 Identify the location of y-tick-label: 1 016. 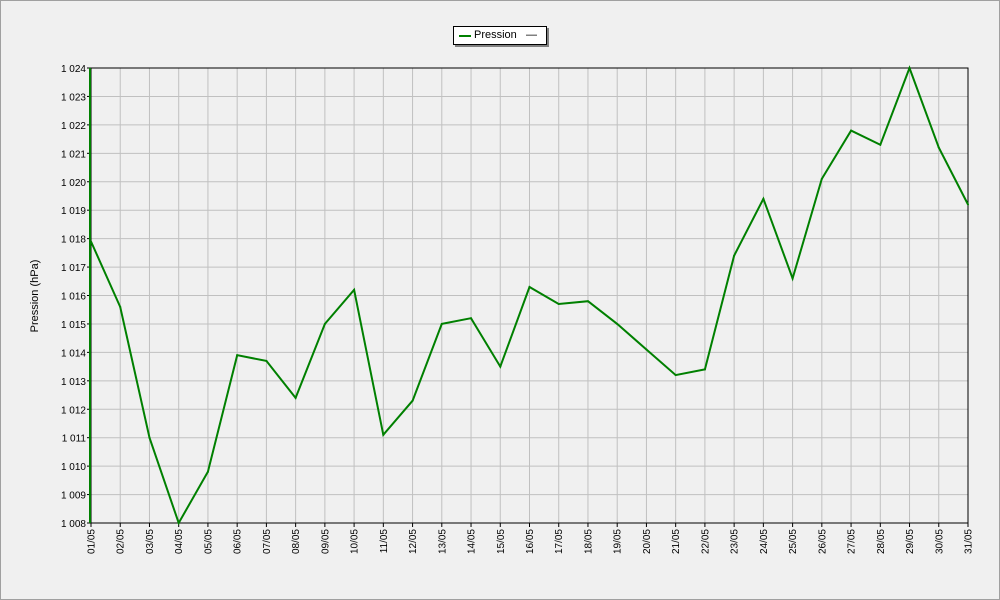
(73, 297).